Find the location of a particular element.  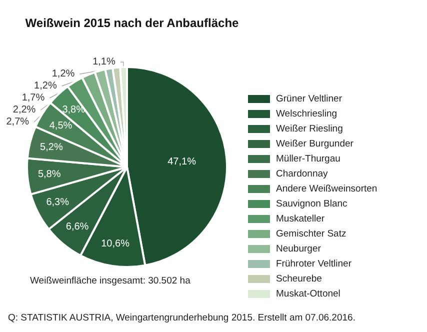

legend-label: Welschriesling is located at coordinates (307, 114).